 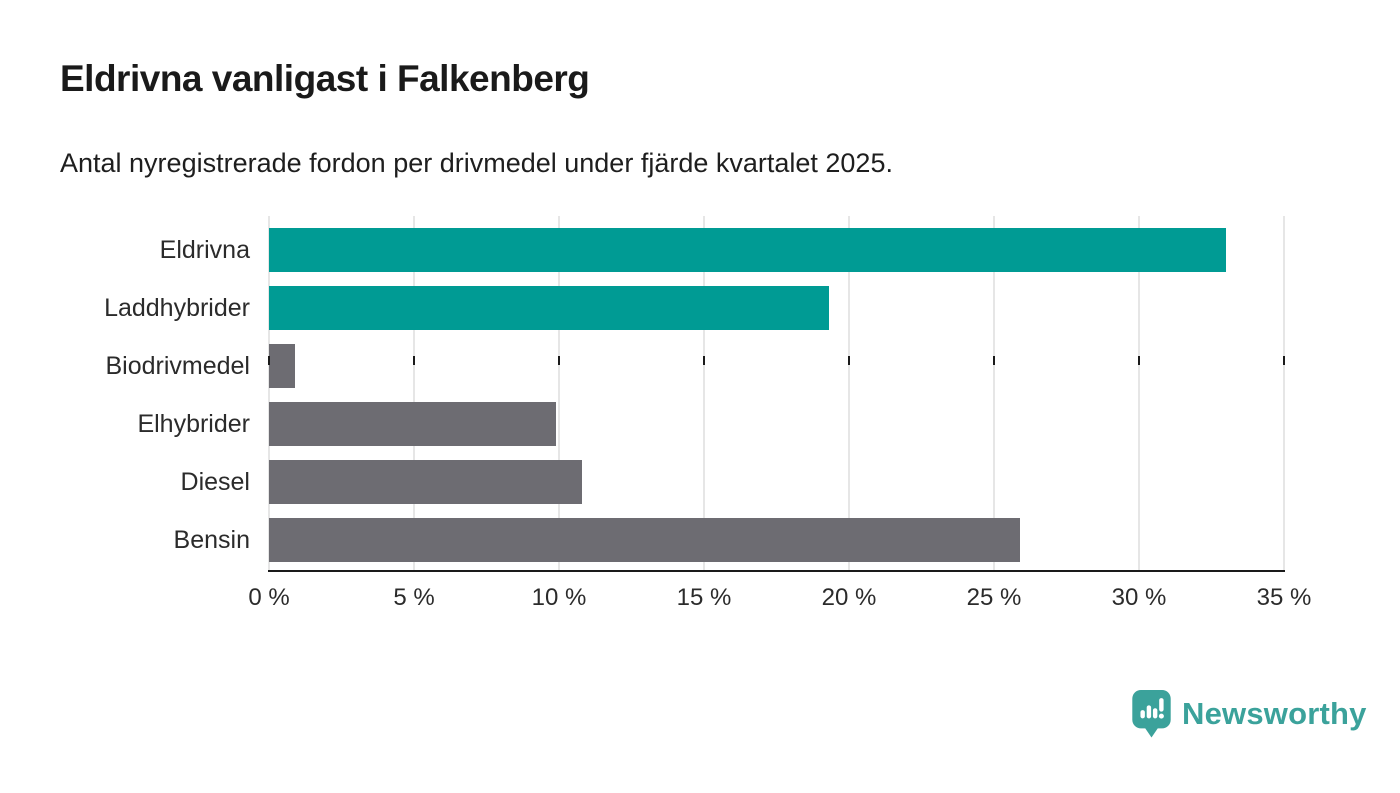 What do you see at coordinates (559, 597) in the screenshot?
I see `x-tick-label-10: 10 %` at bounding box center [559, 597].